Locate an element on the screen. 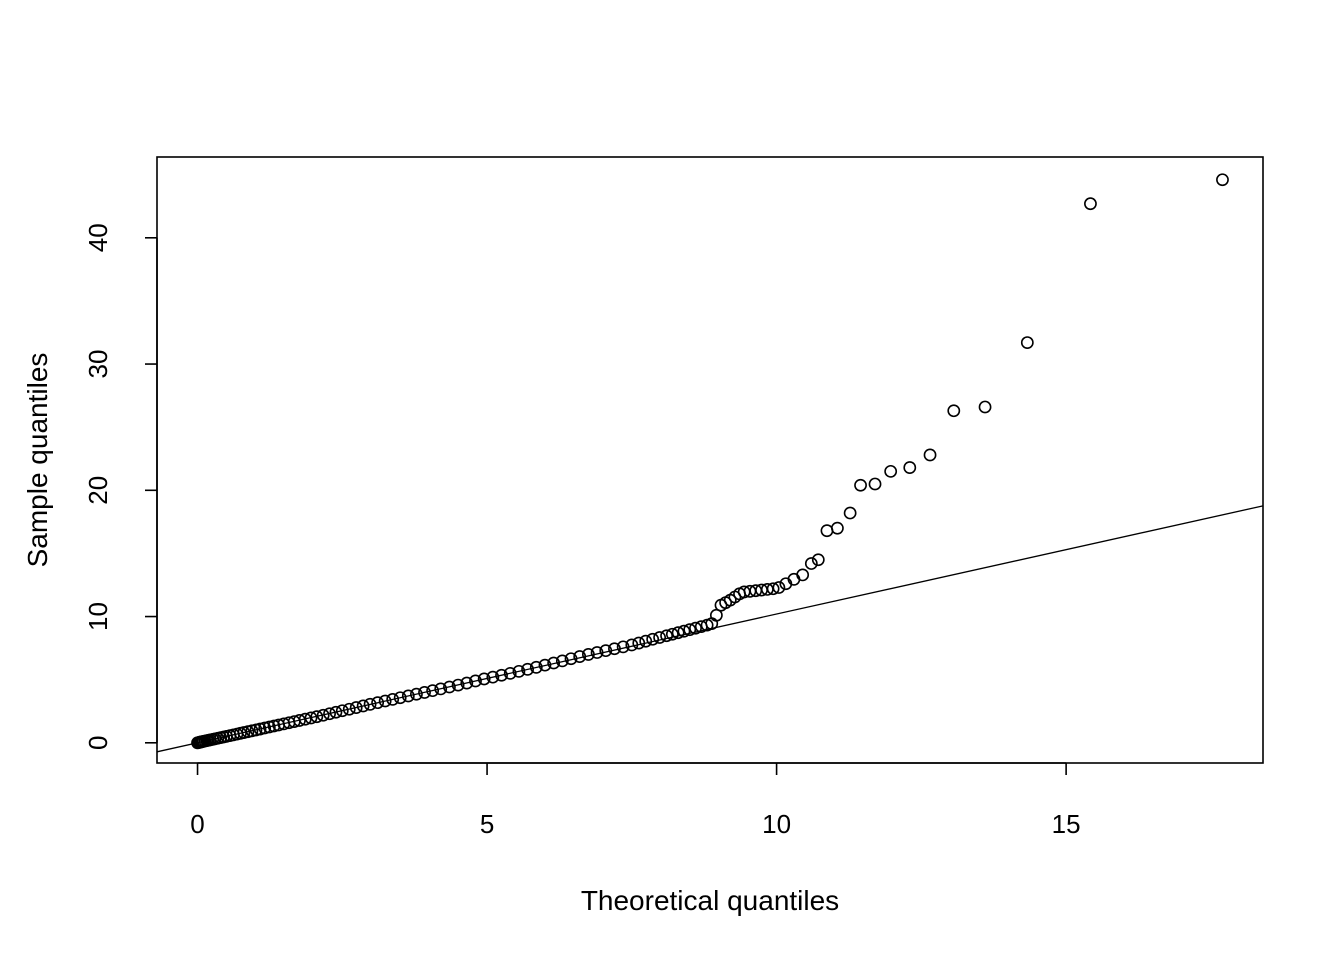 Image resolution: width=1344 pixels, height=960 pixels. y-axis-title: Sample quantiles is located at coordinates (37, 460).